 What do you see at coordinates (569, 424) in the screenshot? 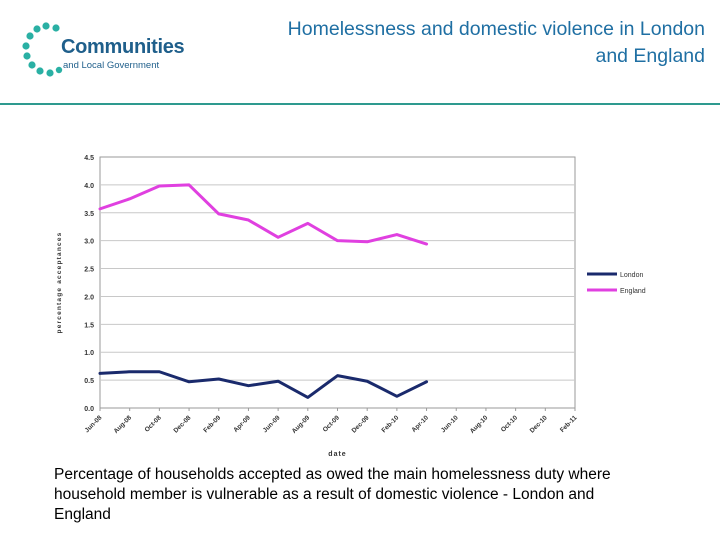
I see `x-tick-label: Feb-11` at bounding box center [569, 424].